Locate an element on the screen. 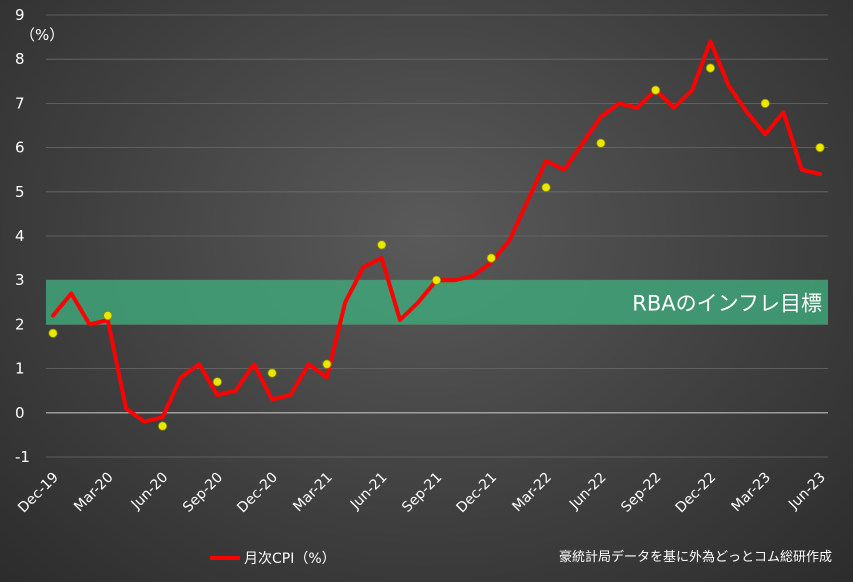 Image resolution: width=853 pixels, height=582 pixels. x-tick-label: Dec-21 is located at coordinates (476, 493).